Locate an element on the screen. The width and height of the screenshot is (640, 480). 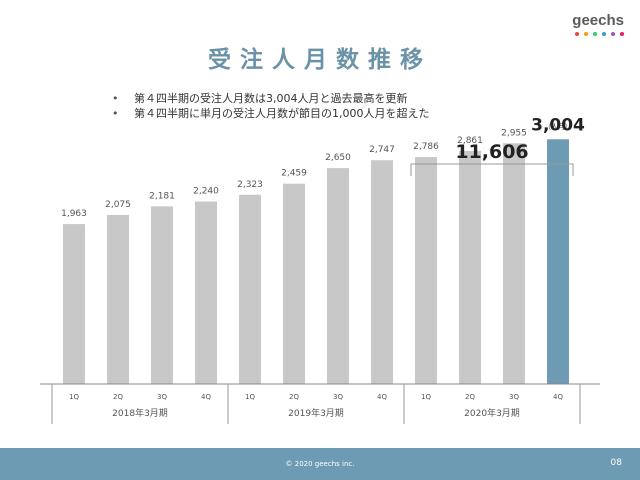
unit-label: （人月） is located at coordinates (558, 127).